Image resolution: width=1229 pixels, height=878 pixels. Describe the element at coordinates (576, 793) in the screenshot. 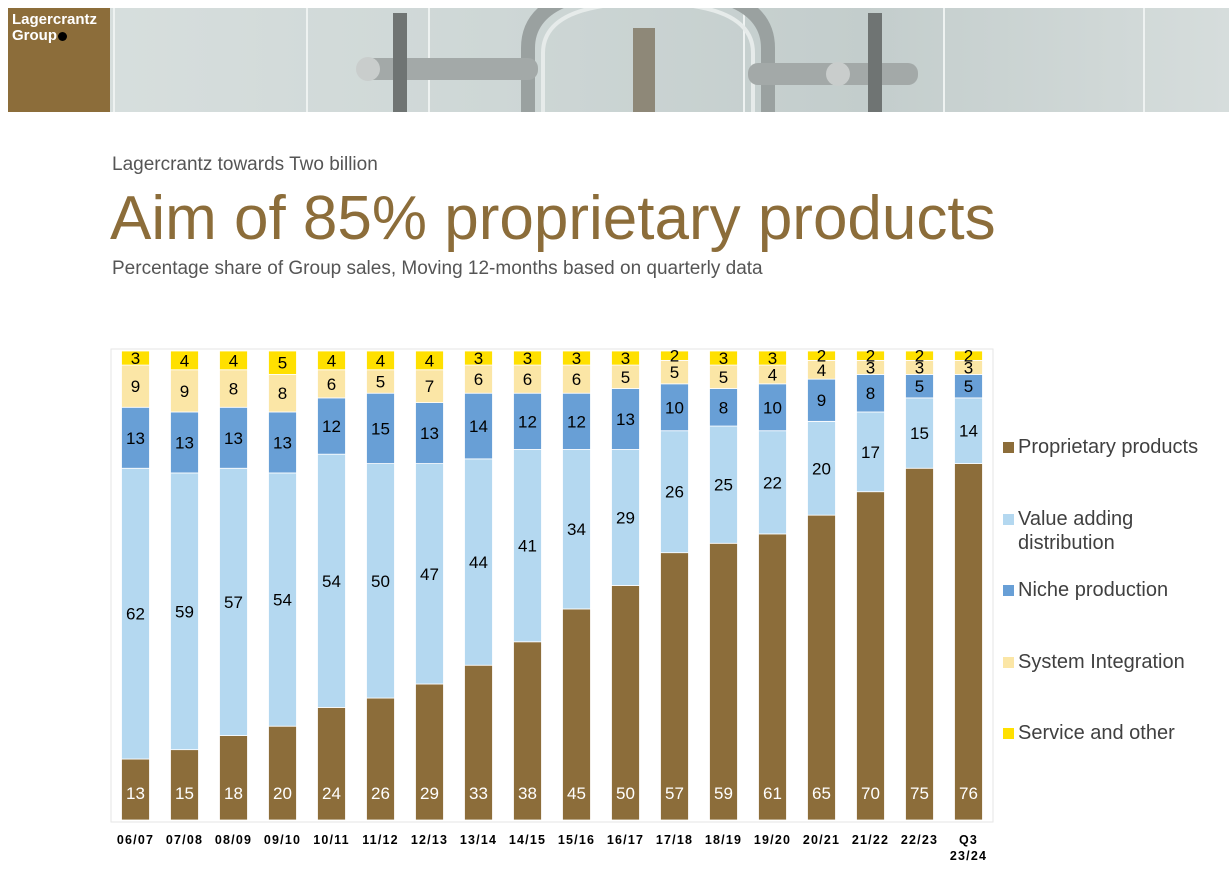

I see `data-label: 45` at that location.